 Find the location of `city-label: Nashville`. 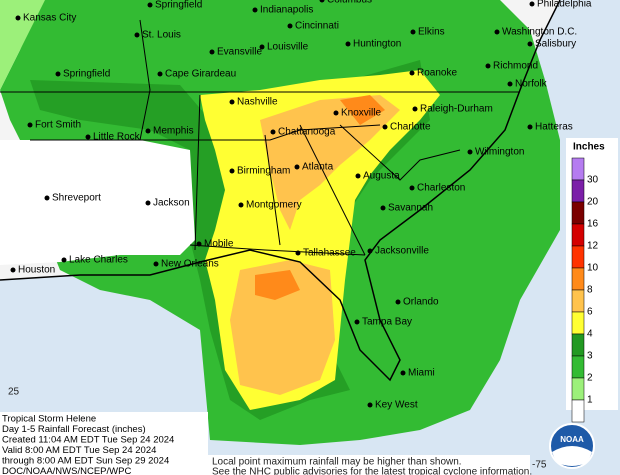

city-label: Nashville is located at coordinates (257, 102).